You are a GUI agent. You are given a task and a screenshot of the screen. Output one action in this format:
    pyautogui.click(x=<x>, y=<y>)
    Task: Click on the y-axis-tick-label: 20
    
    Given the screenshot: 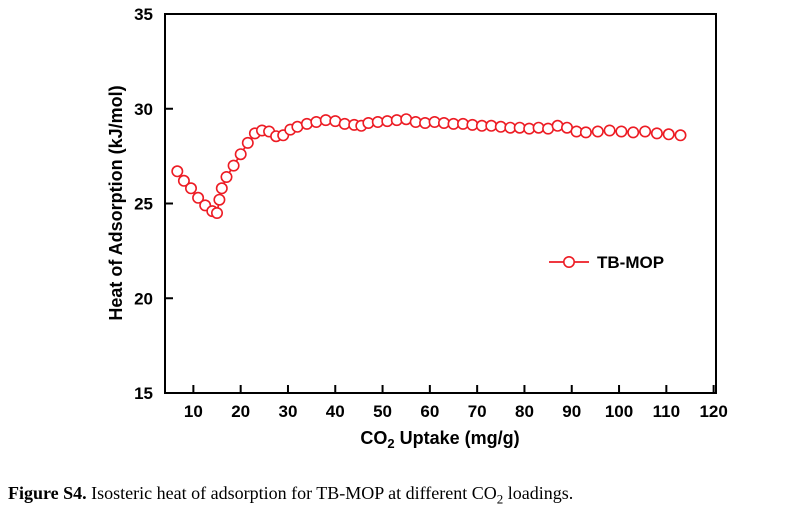 What is the action you would take?
    pyautogui.click(x=143, y=298)
    